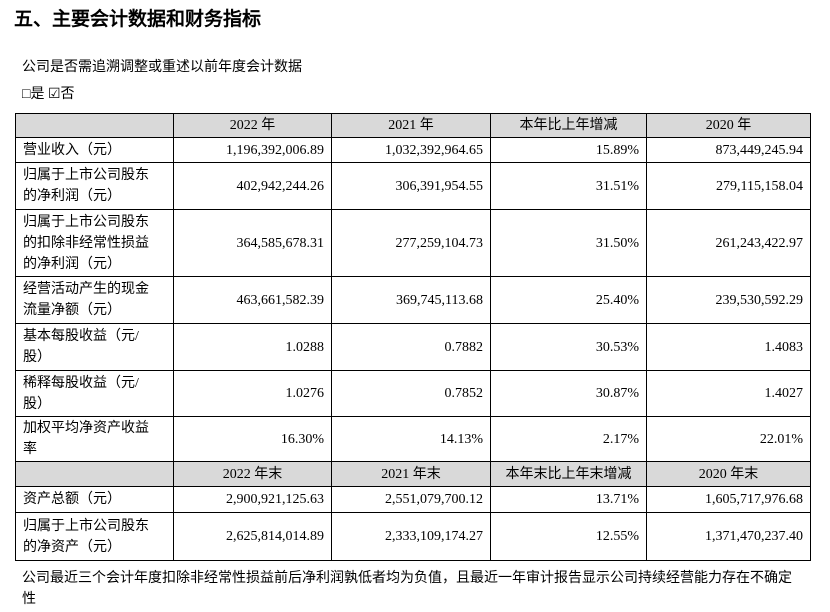  I want to click on cell-value: 2.17%, so click(568, 439).